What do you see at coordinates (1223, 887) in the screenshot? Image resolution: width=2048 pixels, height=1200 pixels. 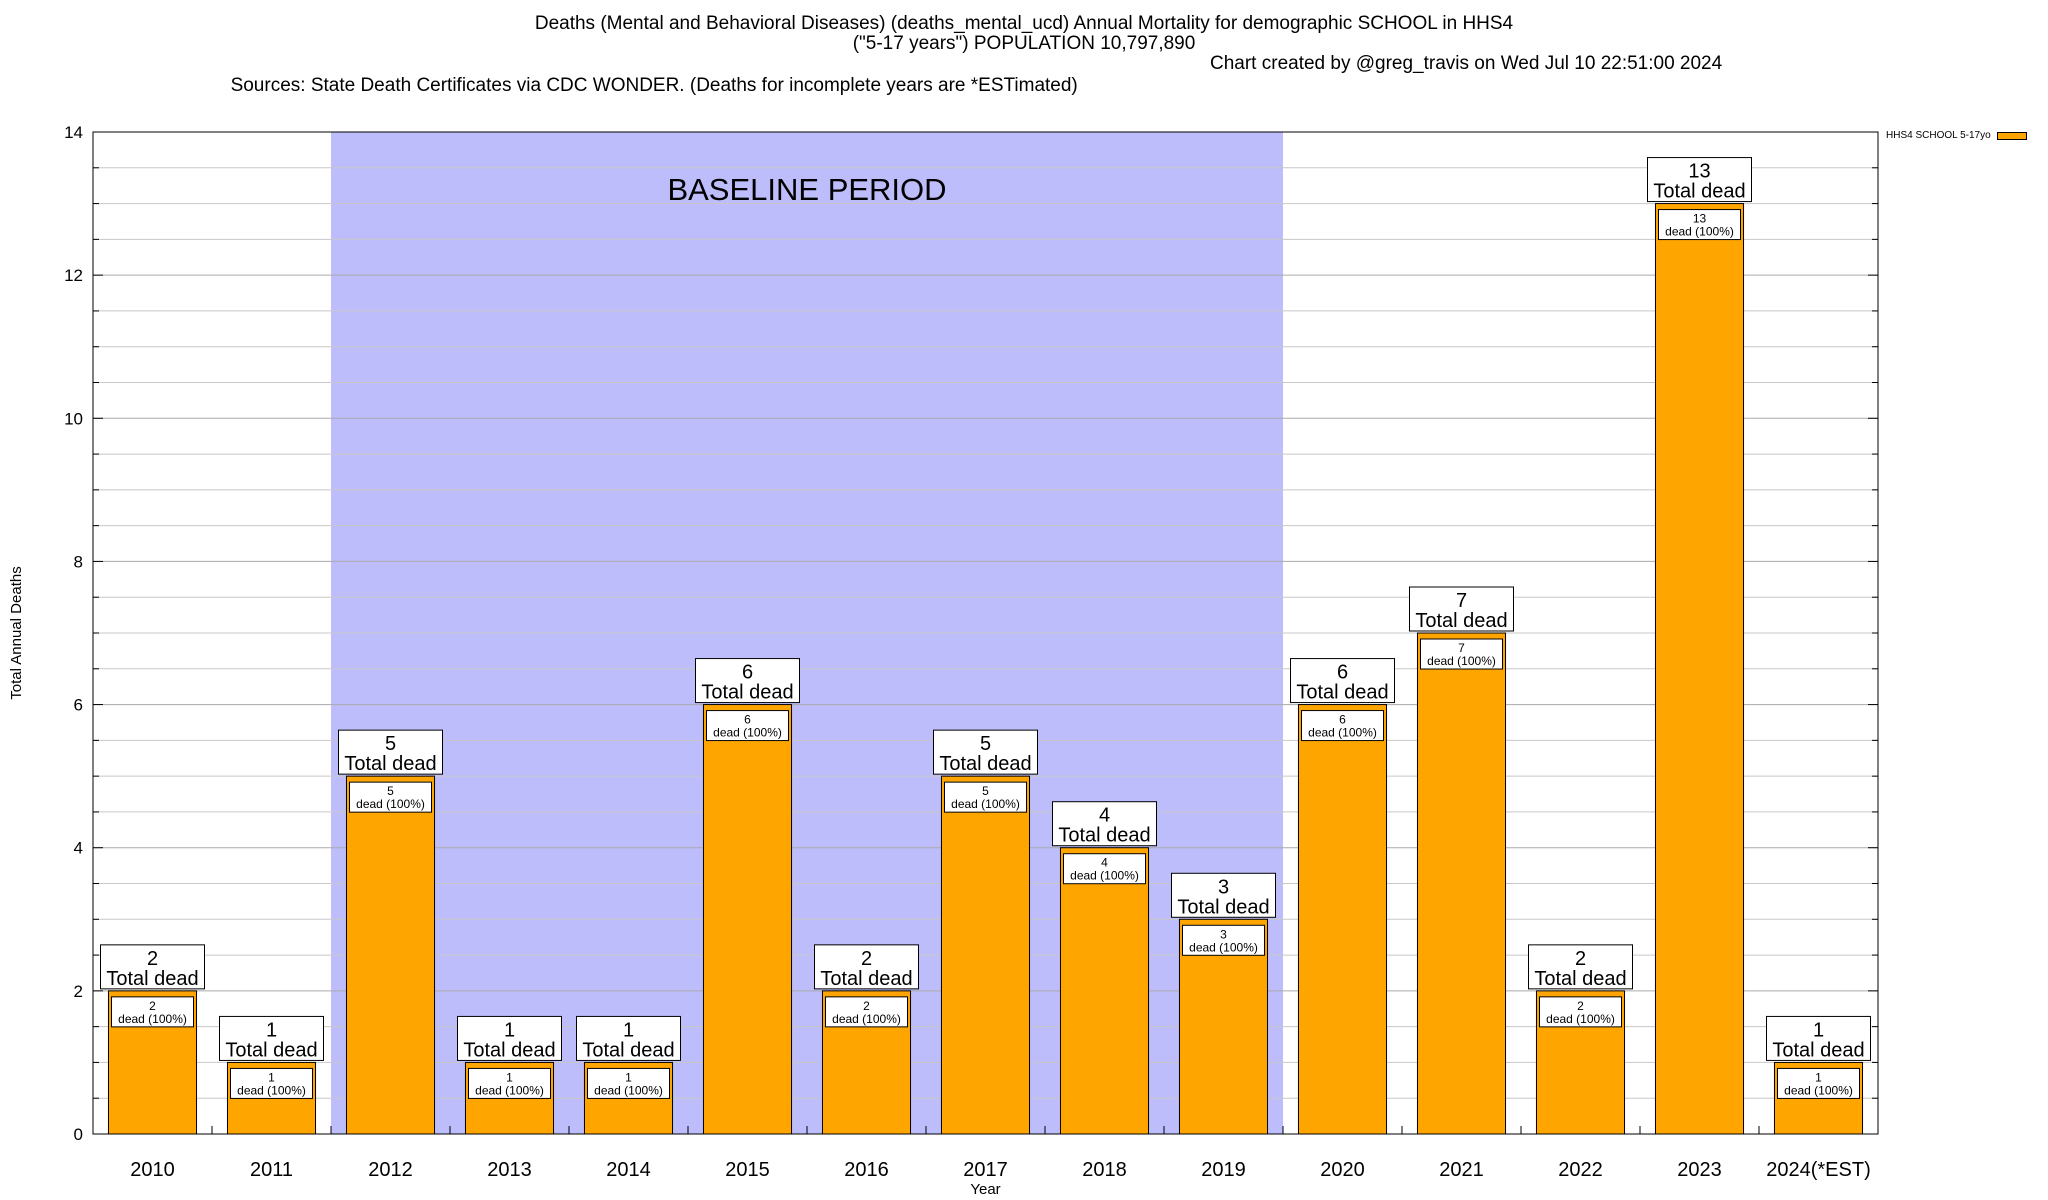 I see `total-label-value: 3` at bounding box center [1223, 887].